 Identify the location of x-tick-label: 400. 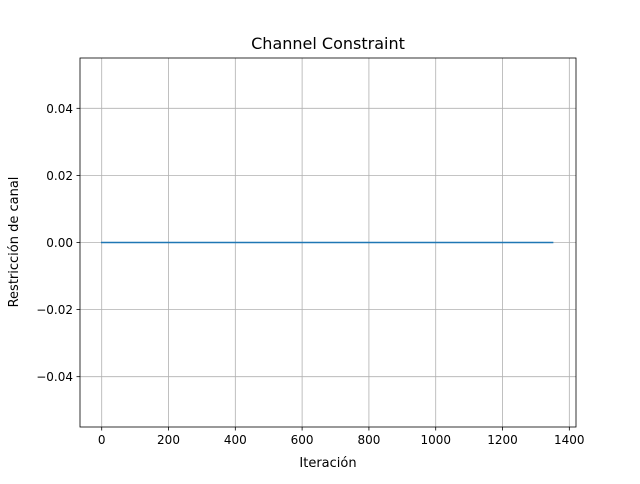
(235, 440).